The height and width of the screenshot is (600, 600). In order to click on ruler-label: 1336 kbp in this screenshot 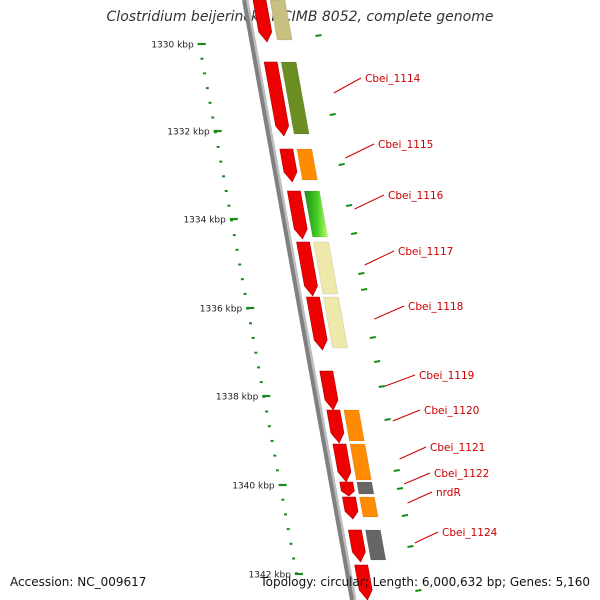, I will do `click(221, 310)`.